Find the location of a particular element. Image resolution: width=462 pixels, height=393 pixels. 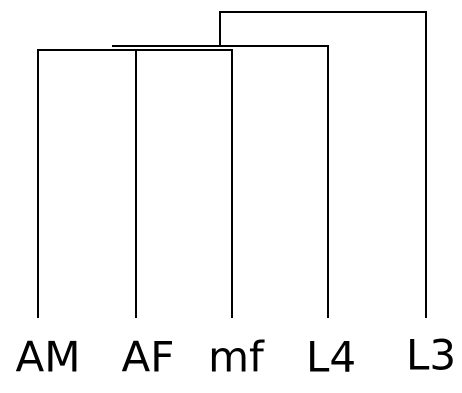

leaf-label: L3 is located at coordinates (431, 355).